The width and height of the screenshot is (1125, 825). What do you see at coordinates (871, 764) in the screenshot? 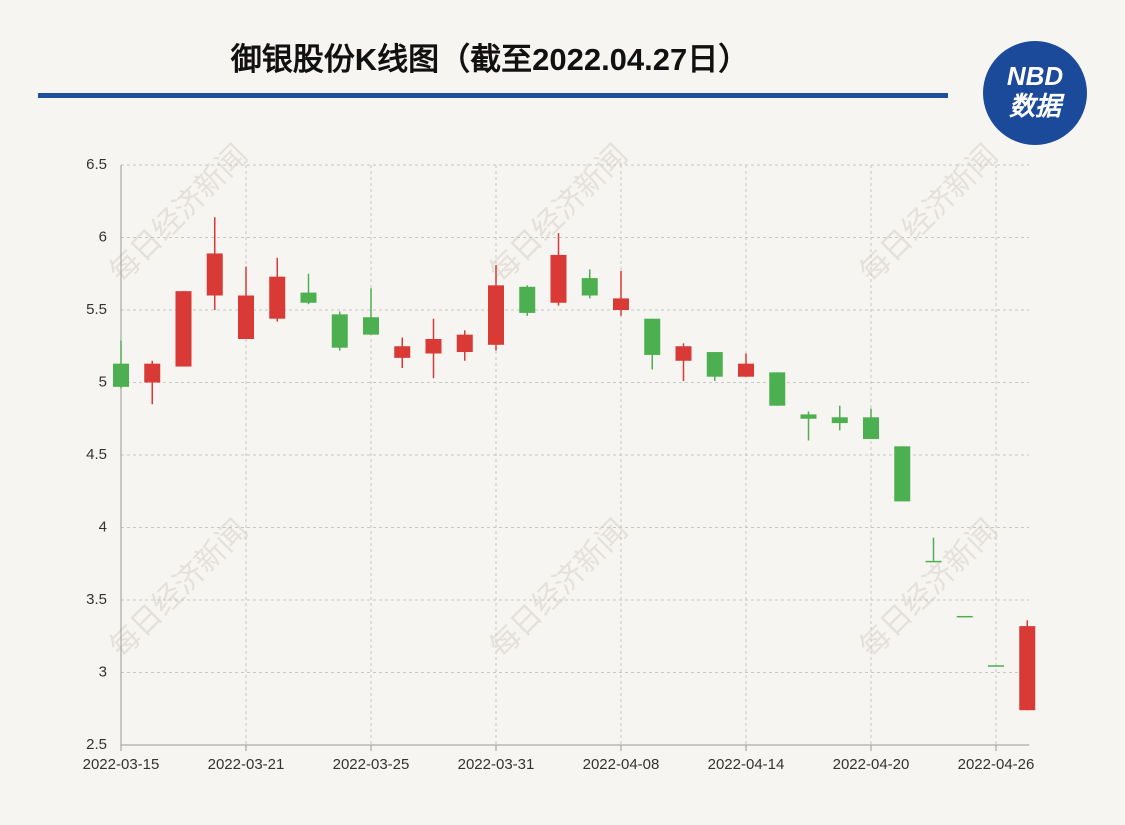
I see `x-tick-label: 2022-04-20` at bounding box center [871, 764].